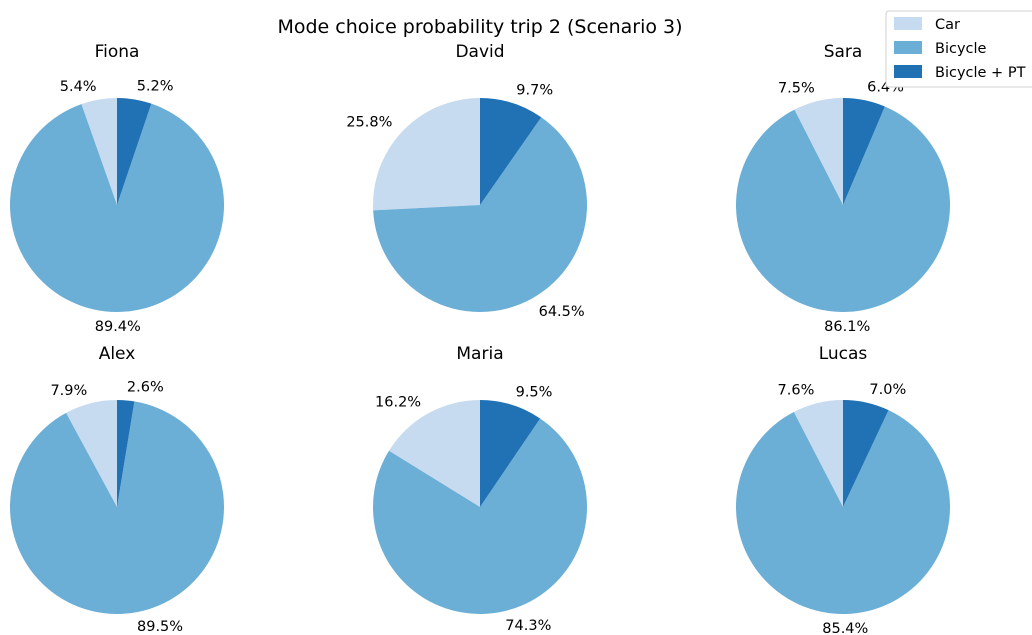  Describe the element at coordinates (562, 312) in the screenshot. I see `slice-label-david-bicycle: 64.5%` at that location.